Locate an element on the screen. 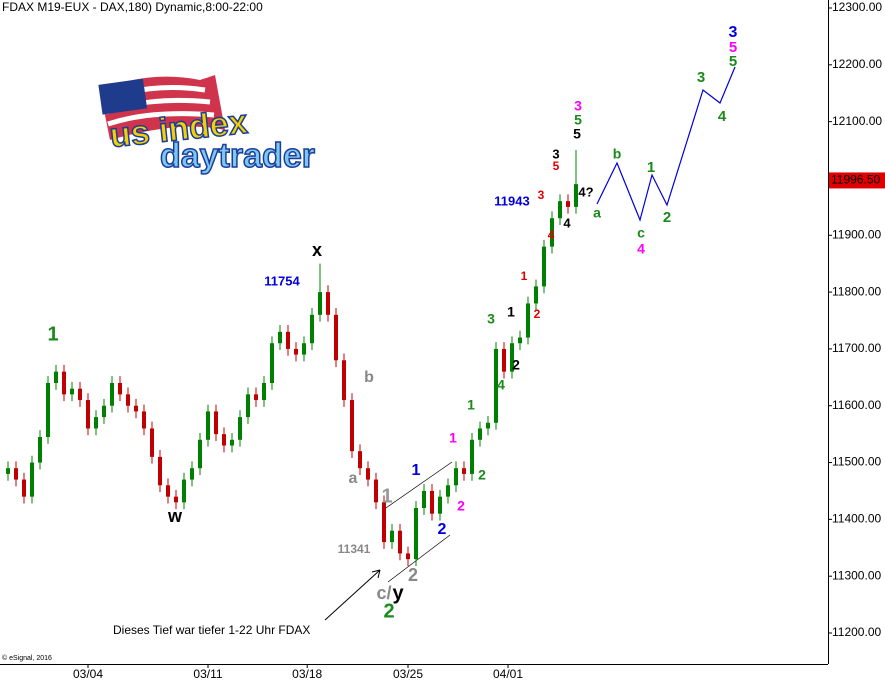 Image resolution: width=885 pixels, height=684 pixels. y-tick-label: 11300.00 is located at coordinates (856, 575).